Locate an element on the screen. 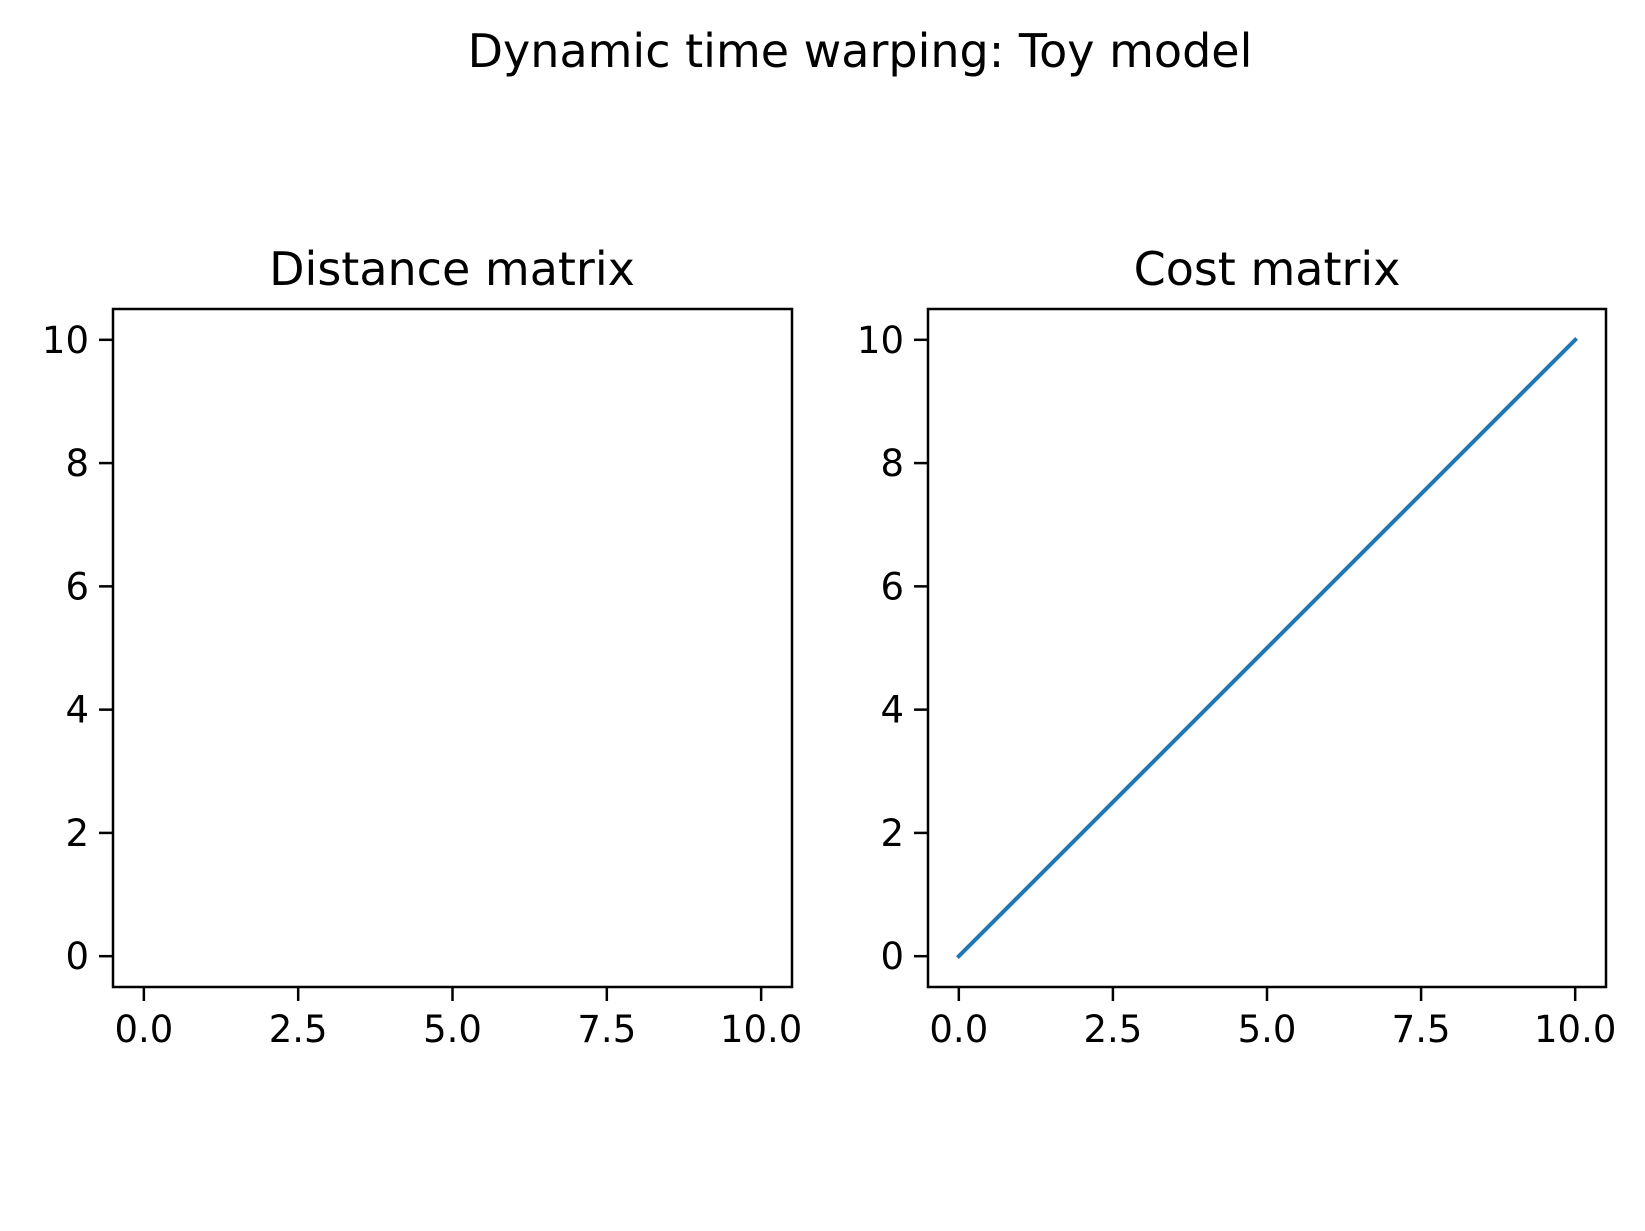 This screenshot has width=1645, height=1231. axes-title-distance-matrix: Distance matrix is located at coordinates (452, 269).